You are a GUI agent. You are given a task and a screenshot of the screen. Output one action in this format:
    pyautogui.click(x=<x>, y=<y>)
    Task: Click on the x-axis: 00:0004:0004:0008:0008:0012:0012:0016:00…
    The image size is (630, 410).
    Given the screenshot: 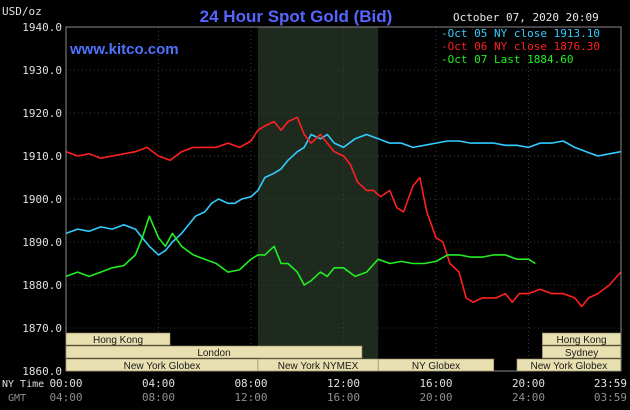 What is the action you would take?
    pyautogui.click(x=338, y=390)
    